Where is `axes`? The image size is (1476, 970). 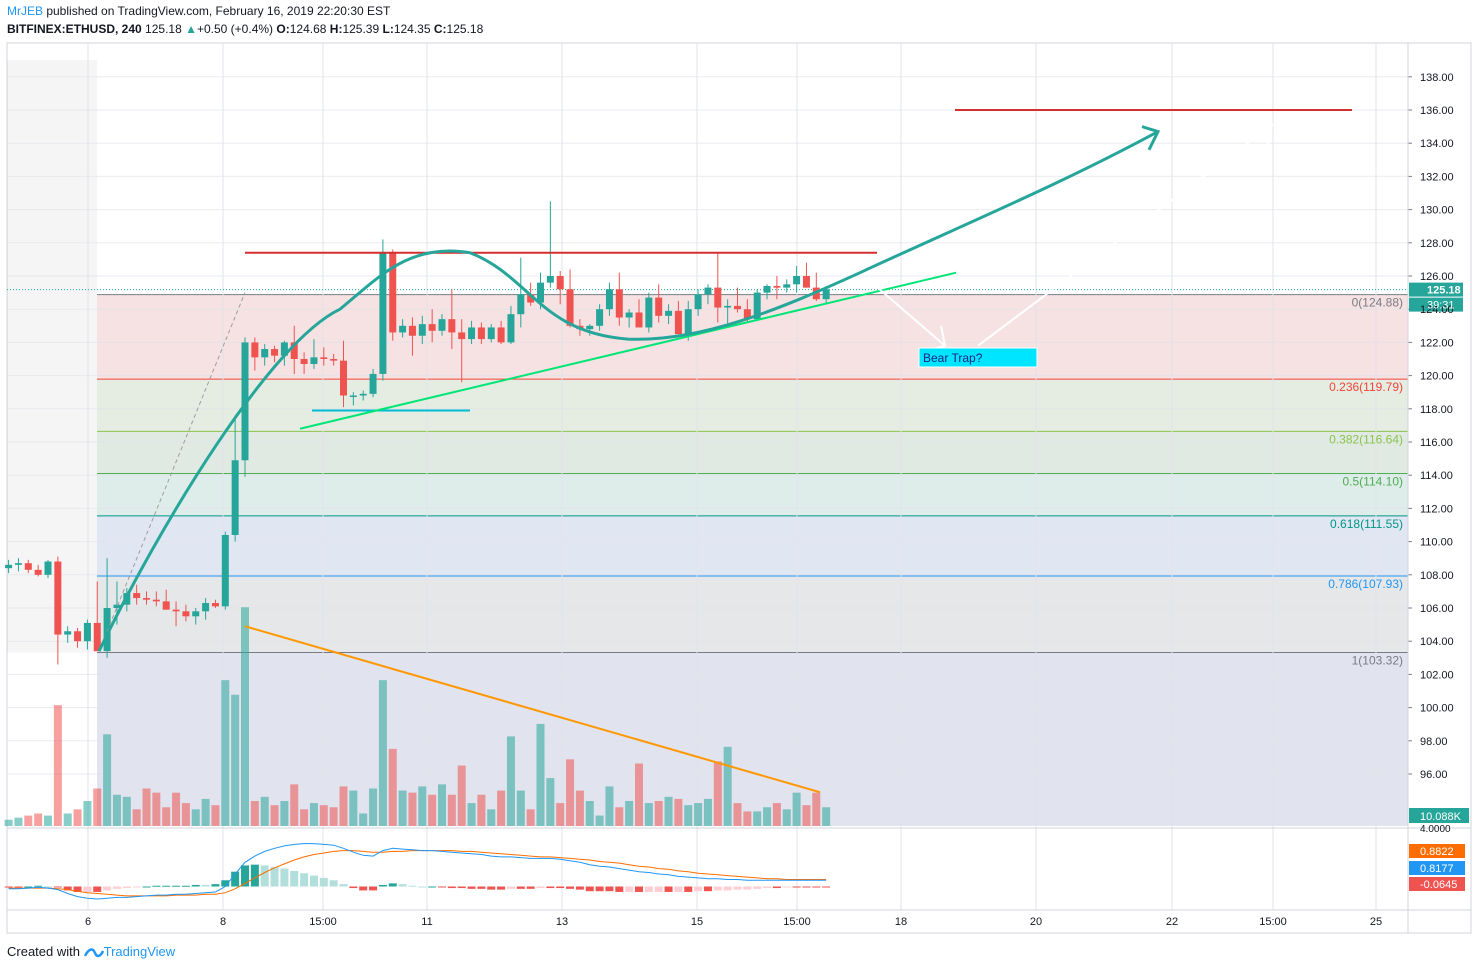 axes is located at coordinates (1438, 488).